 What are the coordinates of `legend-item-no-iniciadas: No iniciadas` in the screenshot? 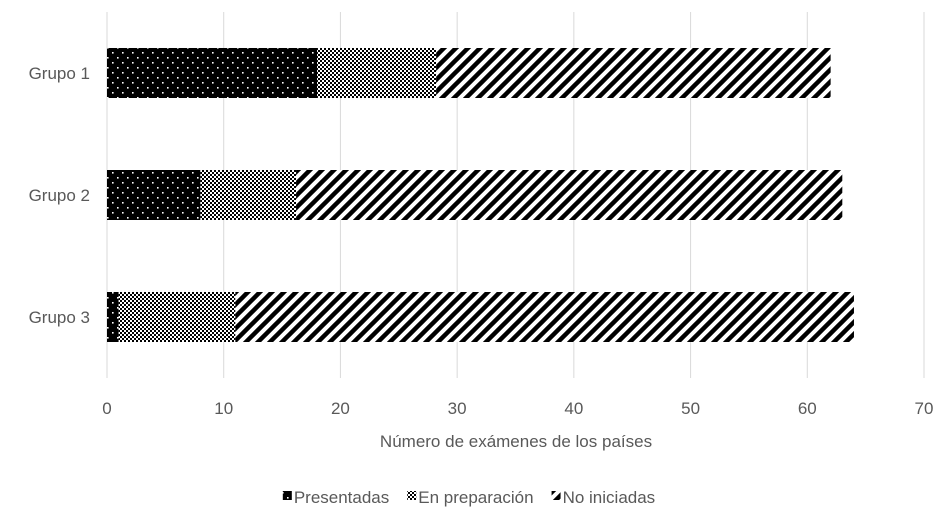 It's located at (603, 497).